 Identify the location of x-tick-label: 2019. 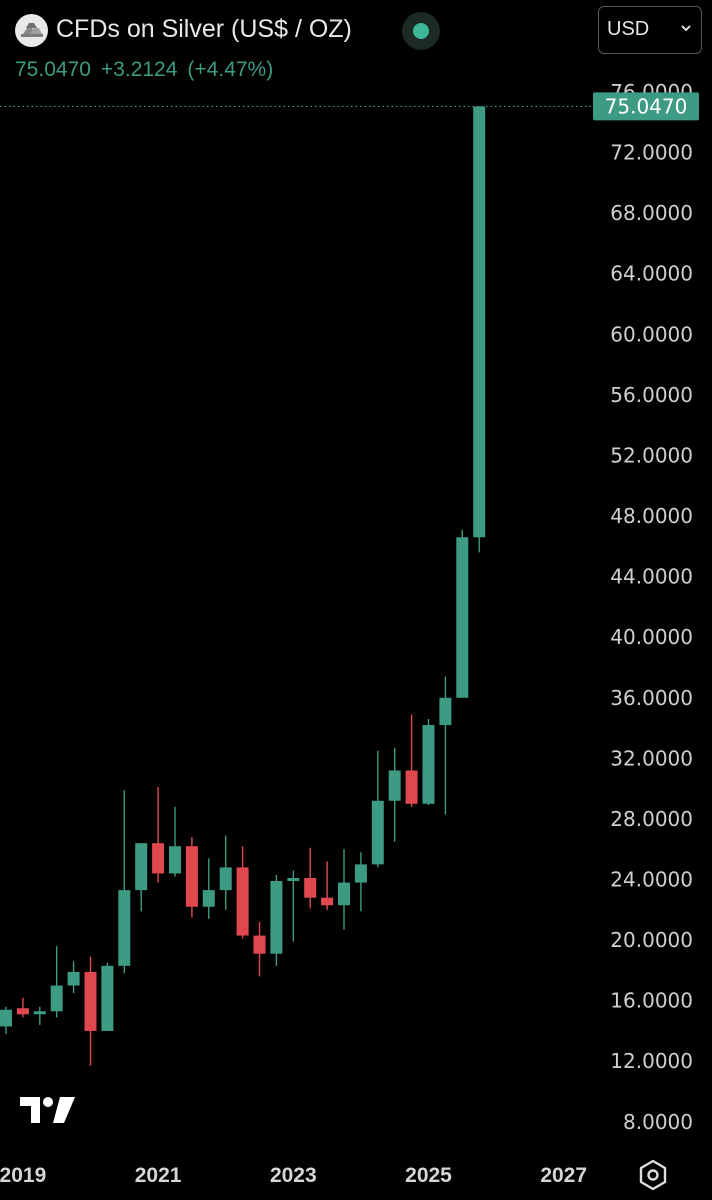
(23, 1175).